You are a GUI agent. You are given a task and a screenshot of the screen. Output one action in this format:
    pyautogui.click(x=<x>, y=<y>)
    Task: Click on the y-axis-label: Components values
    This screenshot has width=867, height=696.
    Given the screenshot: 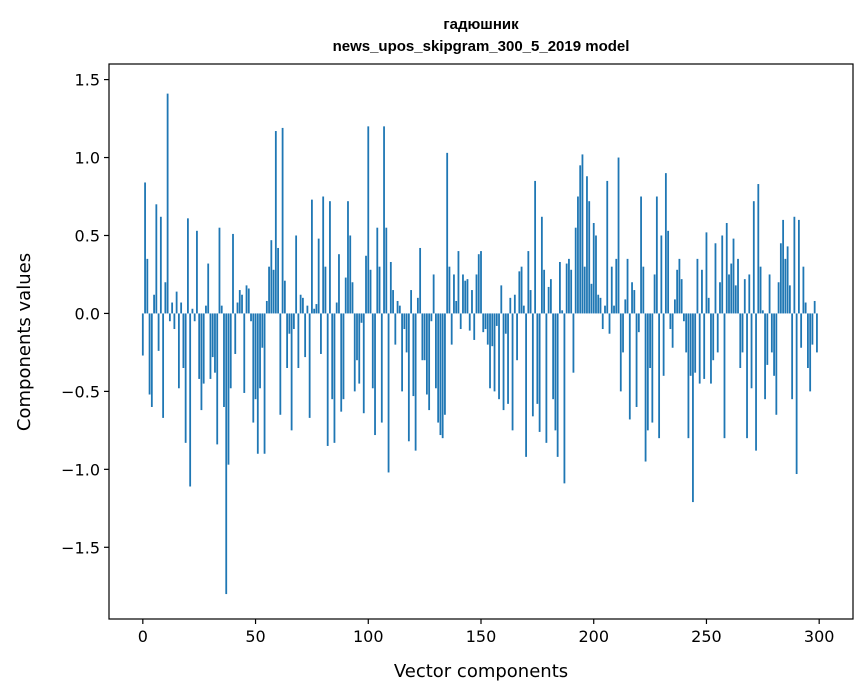 What is the action you would take?
    pyautogui.click(x=24, y=342)
    